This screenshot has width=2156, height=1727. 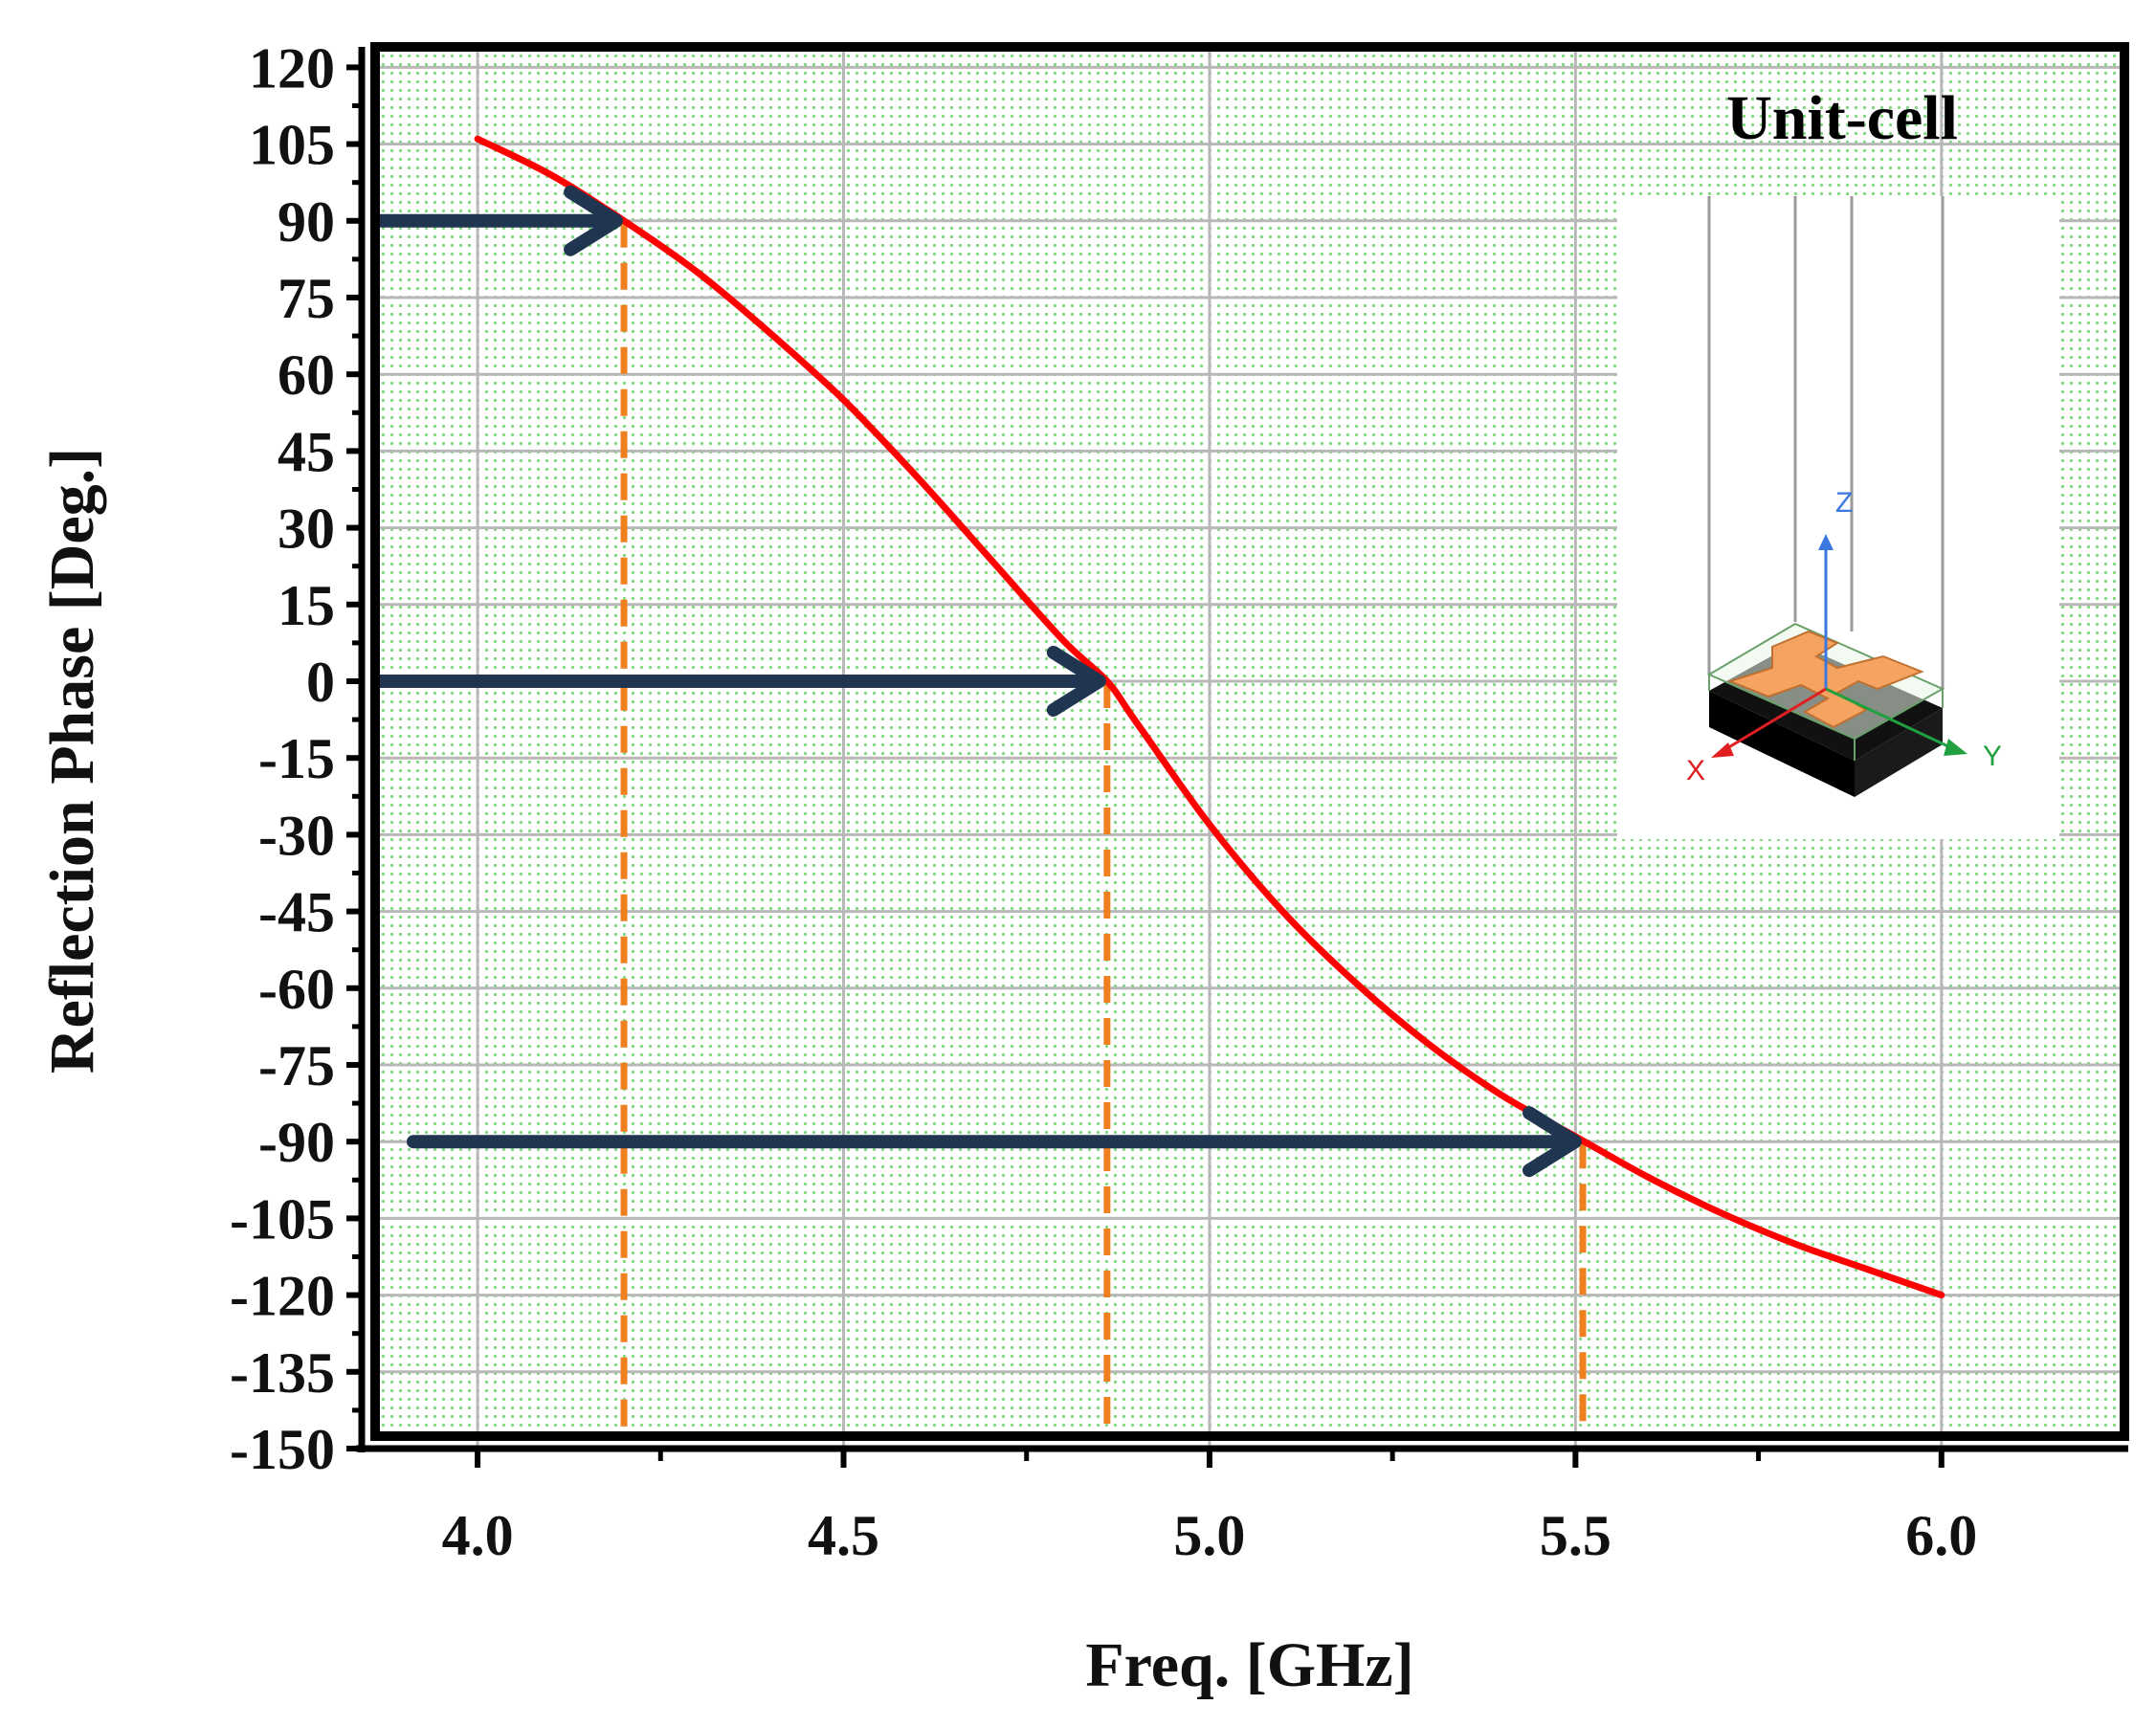 I want to click on y-tick-label: 45, so click(x=306, y=451).